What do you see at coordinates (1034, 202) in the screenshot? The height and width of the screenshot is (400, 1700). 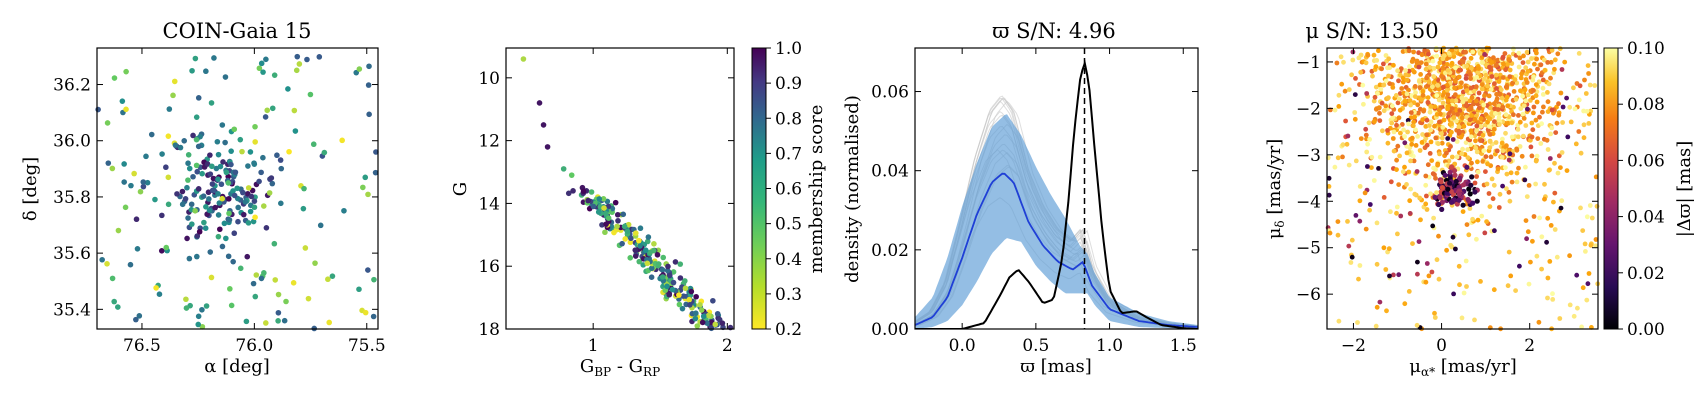 I see `panel3-ticks: 0.0 0.5 1.0 1.5 0.00 0.02 0.04 0.06` at bounding box center [1034, 202].